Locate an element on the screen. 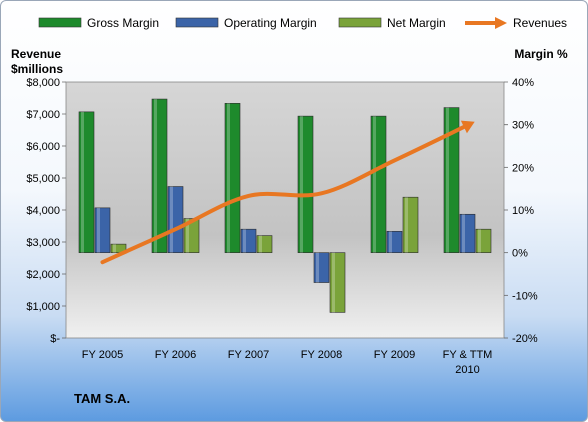  left-tick-label: $6,000 is located at coordinates (43, 147).